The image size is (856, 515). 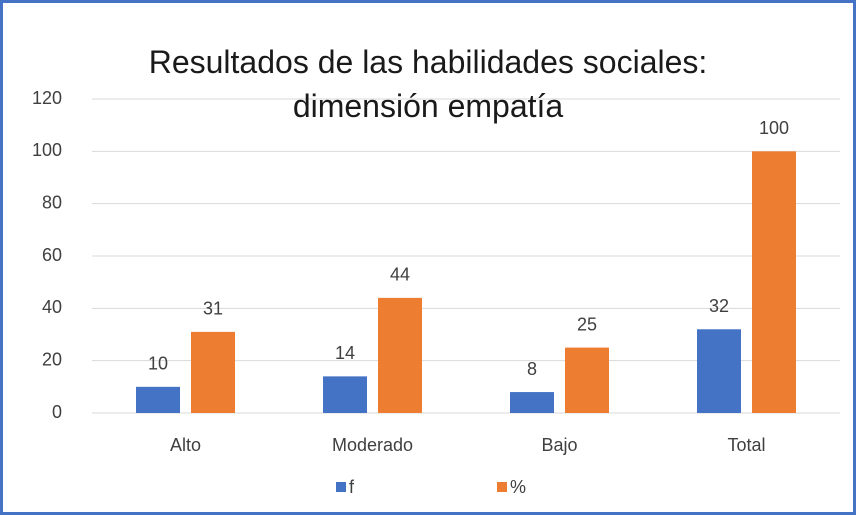 I want to click on data-label: 32, so click(x=719, y=306).